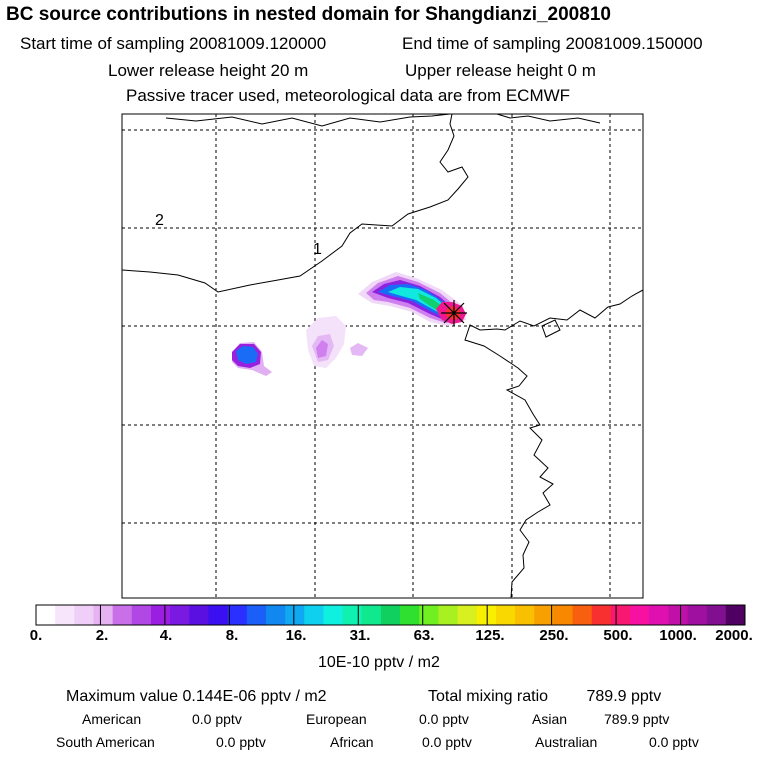 Image resolution: width=768 pixels, height=768 pixels. Describe the element at coordinates (317, 249) in the screenshot. I see `grid-label-1: 1` at that location.